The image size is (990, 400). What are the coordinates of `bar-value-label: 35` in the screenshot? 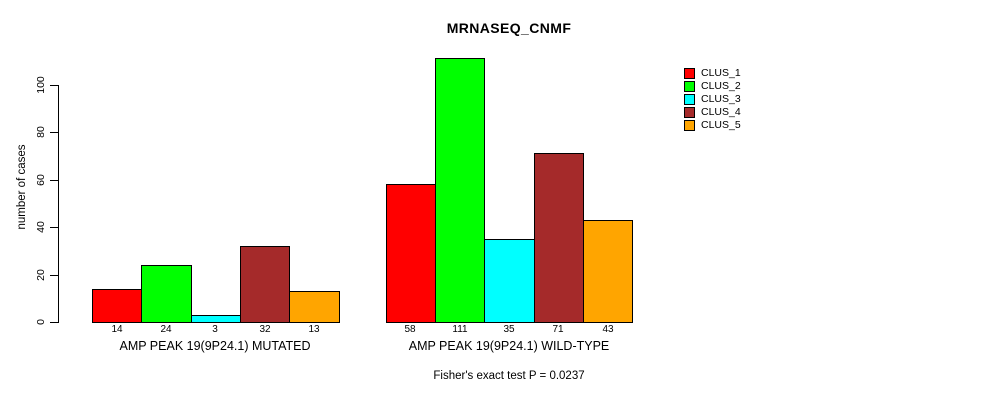 It's located at (509, 329).